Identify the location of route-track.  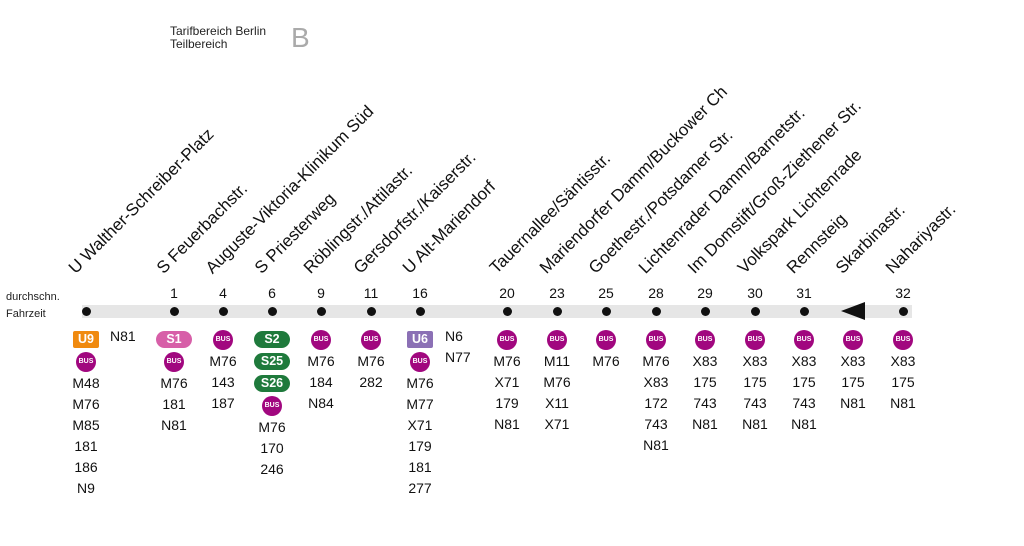
(497, 311).